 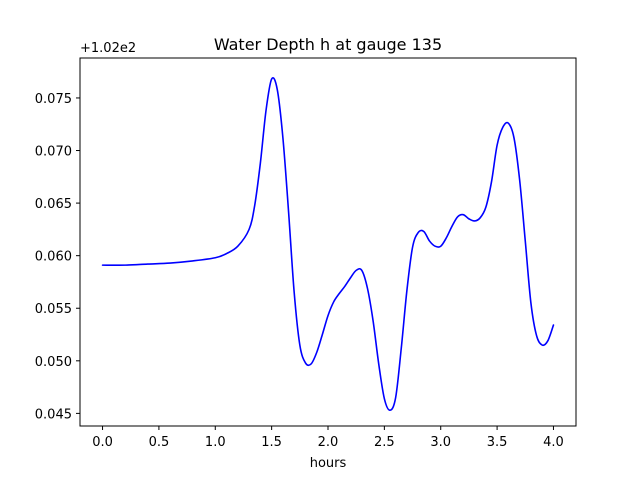 What do you see at coordinates (53, 414) in the screenshot?
I see `y-tick-label: 0.045` at bounding box center [53, 414].